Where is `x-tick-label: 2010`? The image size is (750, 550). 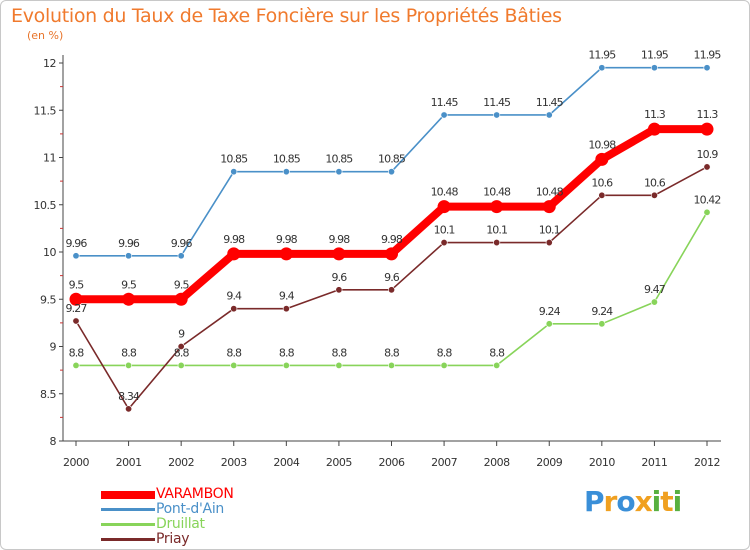
x-tick-label: 2010 is located at coordinates (602, 462).